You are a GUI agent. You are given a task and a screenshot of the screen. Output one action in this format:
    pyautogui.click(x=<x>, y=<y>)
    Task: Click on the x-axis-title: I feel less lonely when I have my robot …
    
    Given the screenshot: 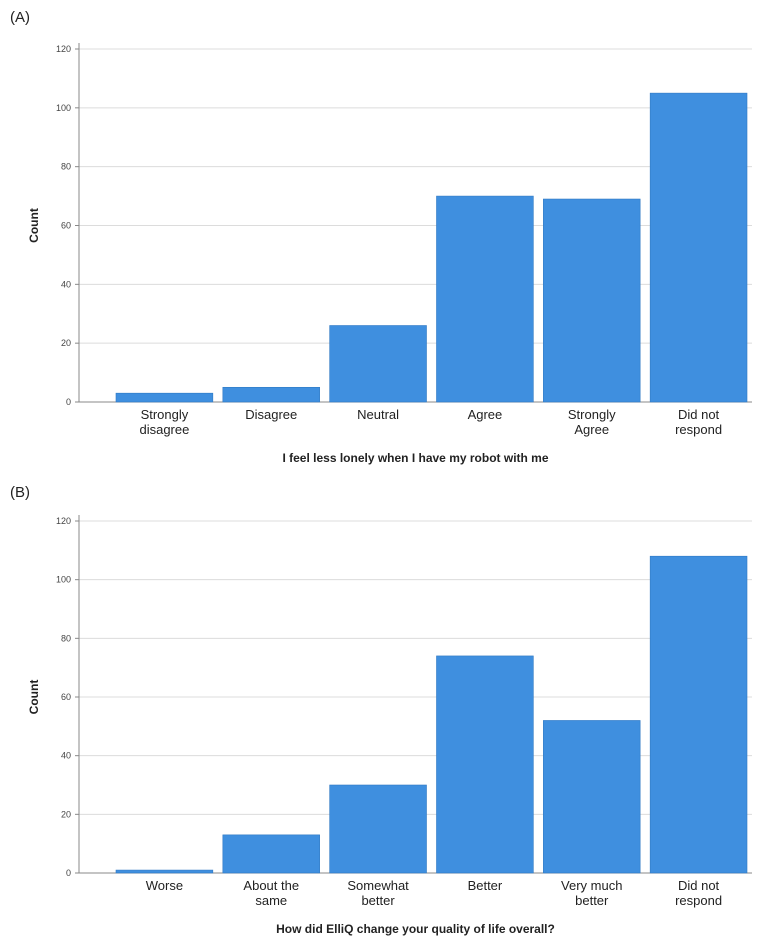 What is the action you would take?
    pyautogui.click(x=415, y=458)
    